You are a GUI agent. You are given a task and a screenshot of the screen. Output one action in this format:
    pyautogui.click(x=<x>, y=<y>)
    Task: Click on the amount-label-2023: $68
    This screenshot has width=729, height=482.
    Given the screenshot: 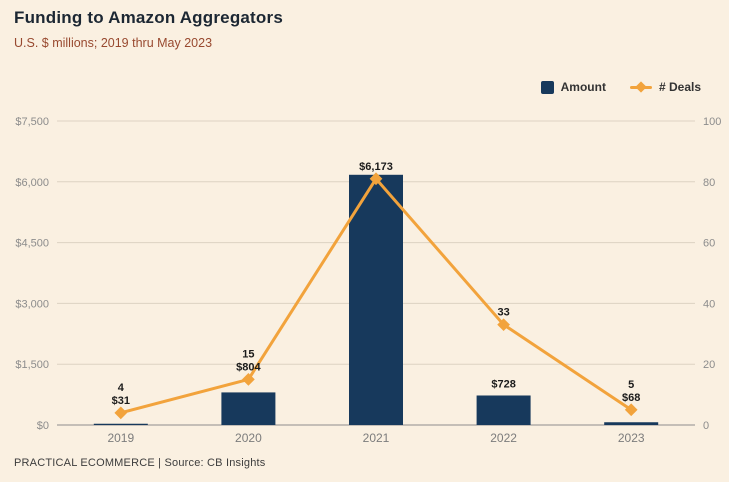 What is the action you would take?
    pyautogui.click(x=631, y=398)
    